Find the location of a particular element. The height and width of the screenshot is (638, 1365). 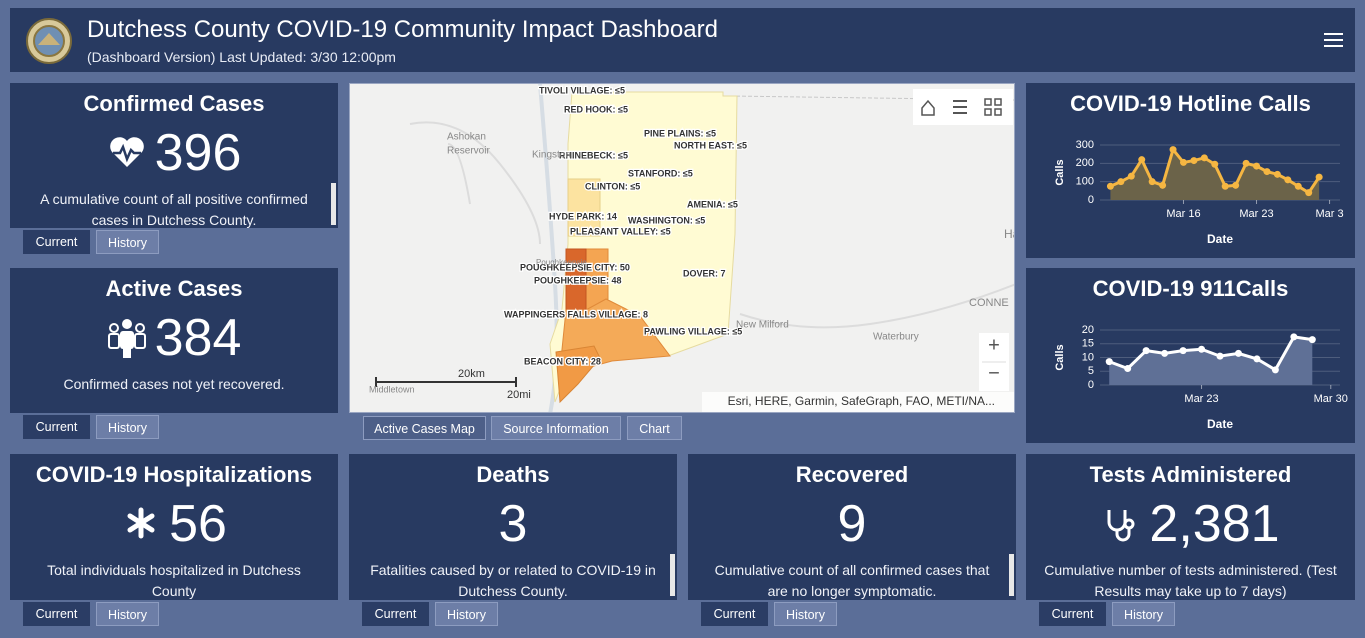

card-value-row: 3 is located at coordinates (513, 524).